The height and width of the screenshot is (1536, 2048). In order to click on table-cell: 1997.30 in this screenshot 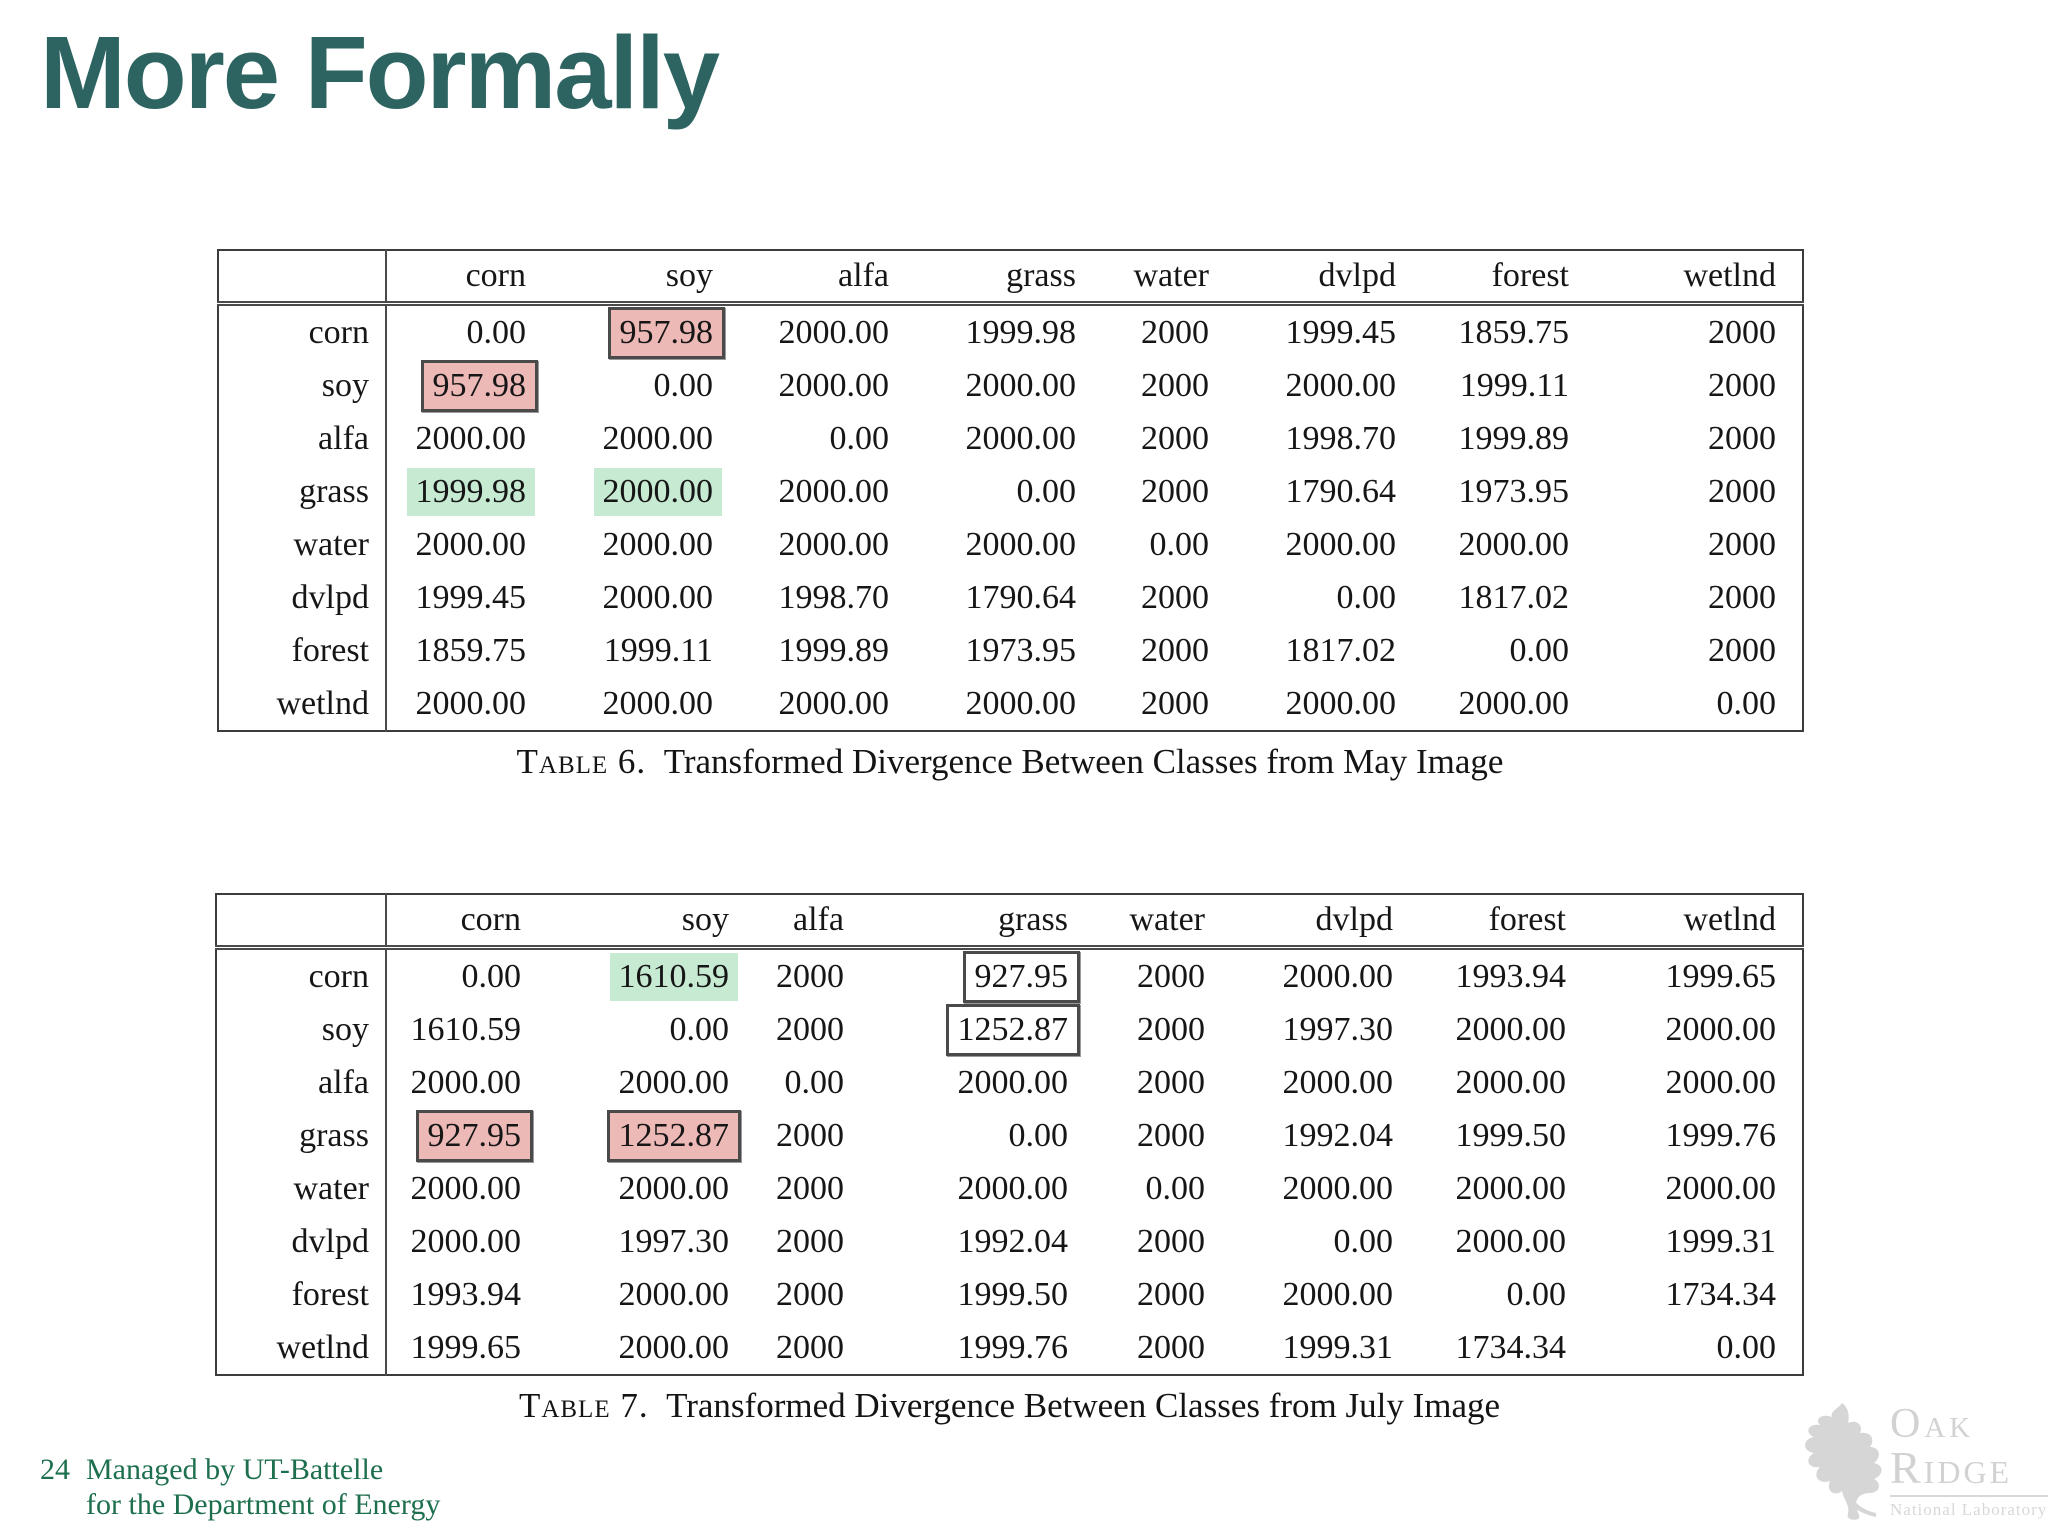, I will do `click(1325, 1029)`.